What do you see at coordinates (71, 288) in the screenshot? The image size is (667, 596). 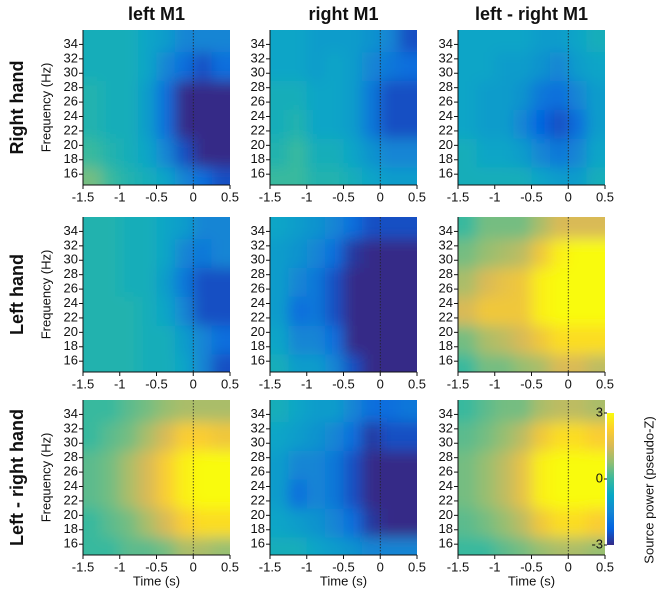 I see `y-tick-label: 26` at bounding box center [71, 288].